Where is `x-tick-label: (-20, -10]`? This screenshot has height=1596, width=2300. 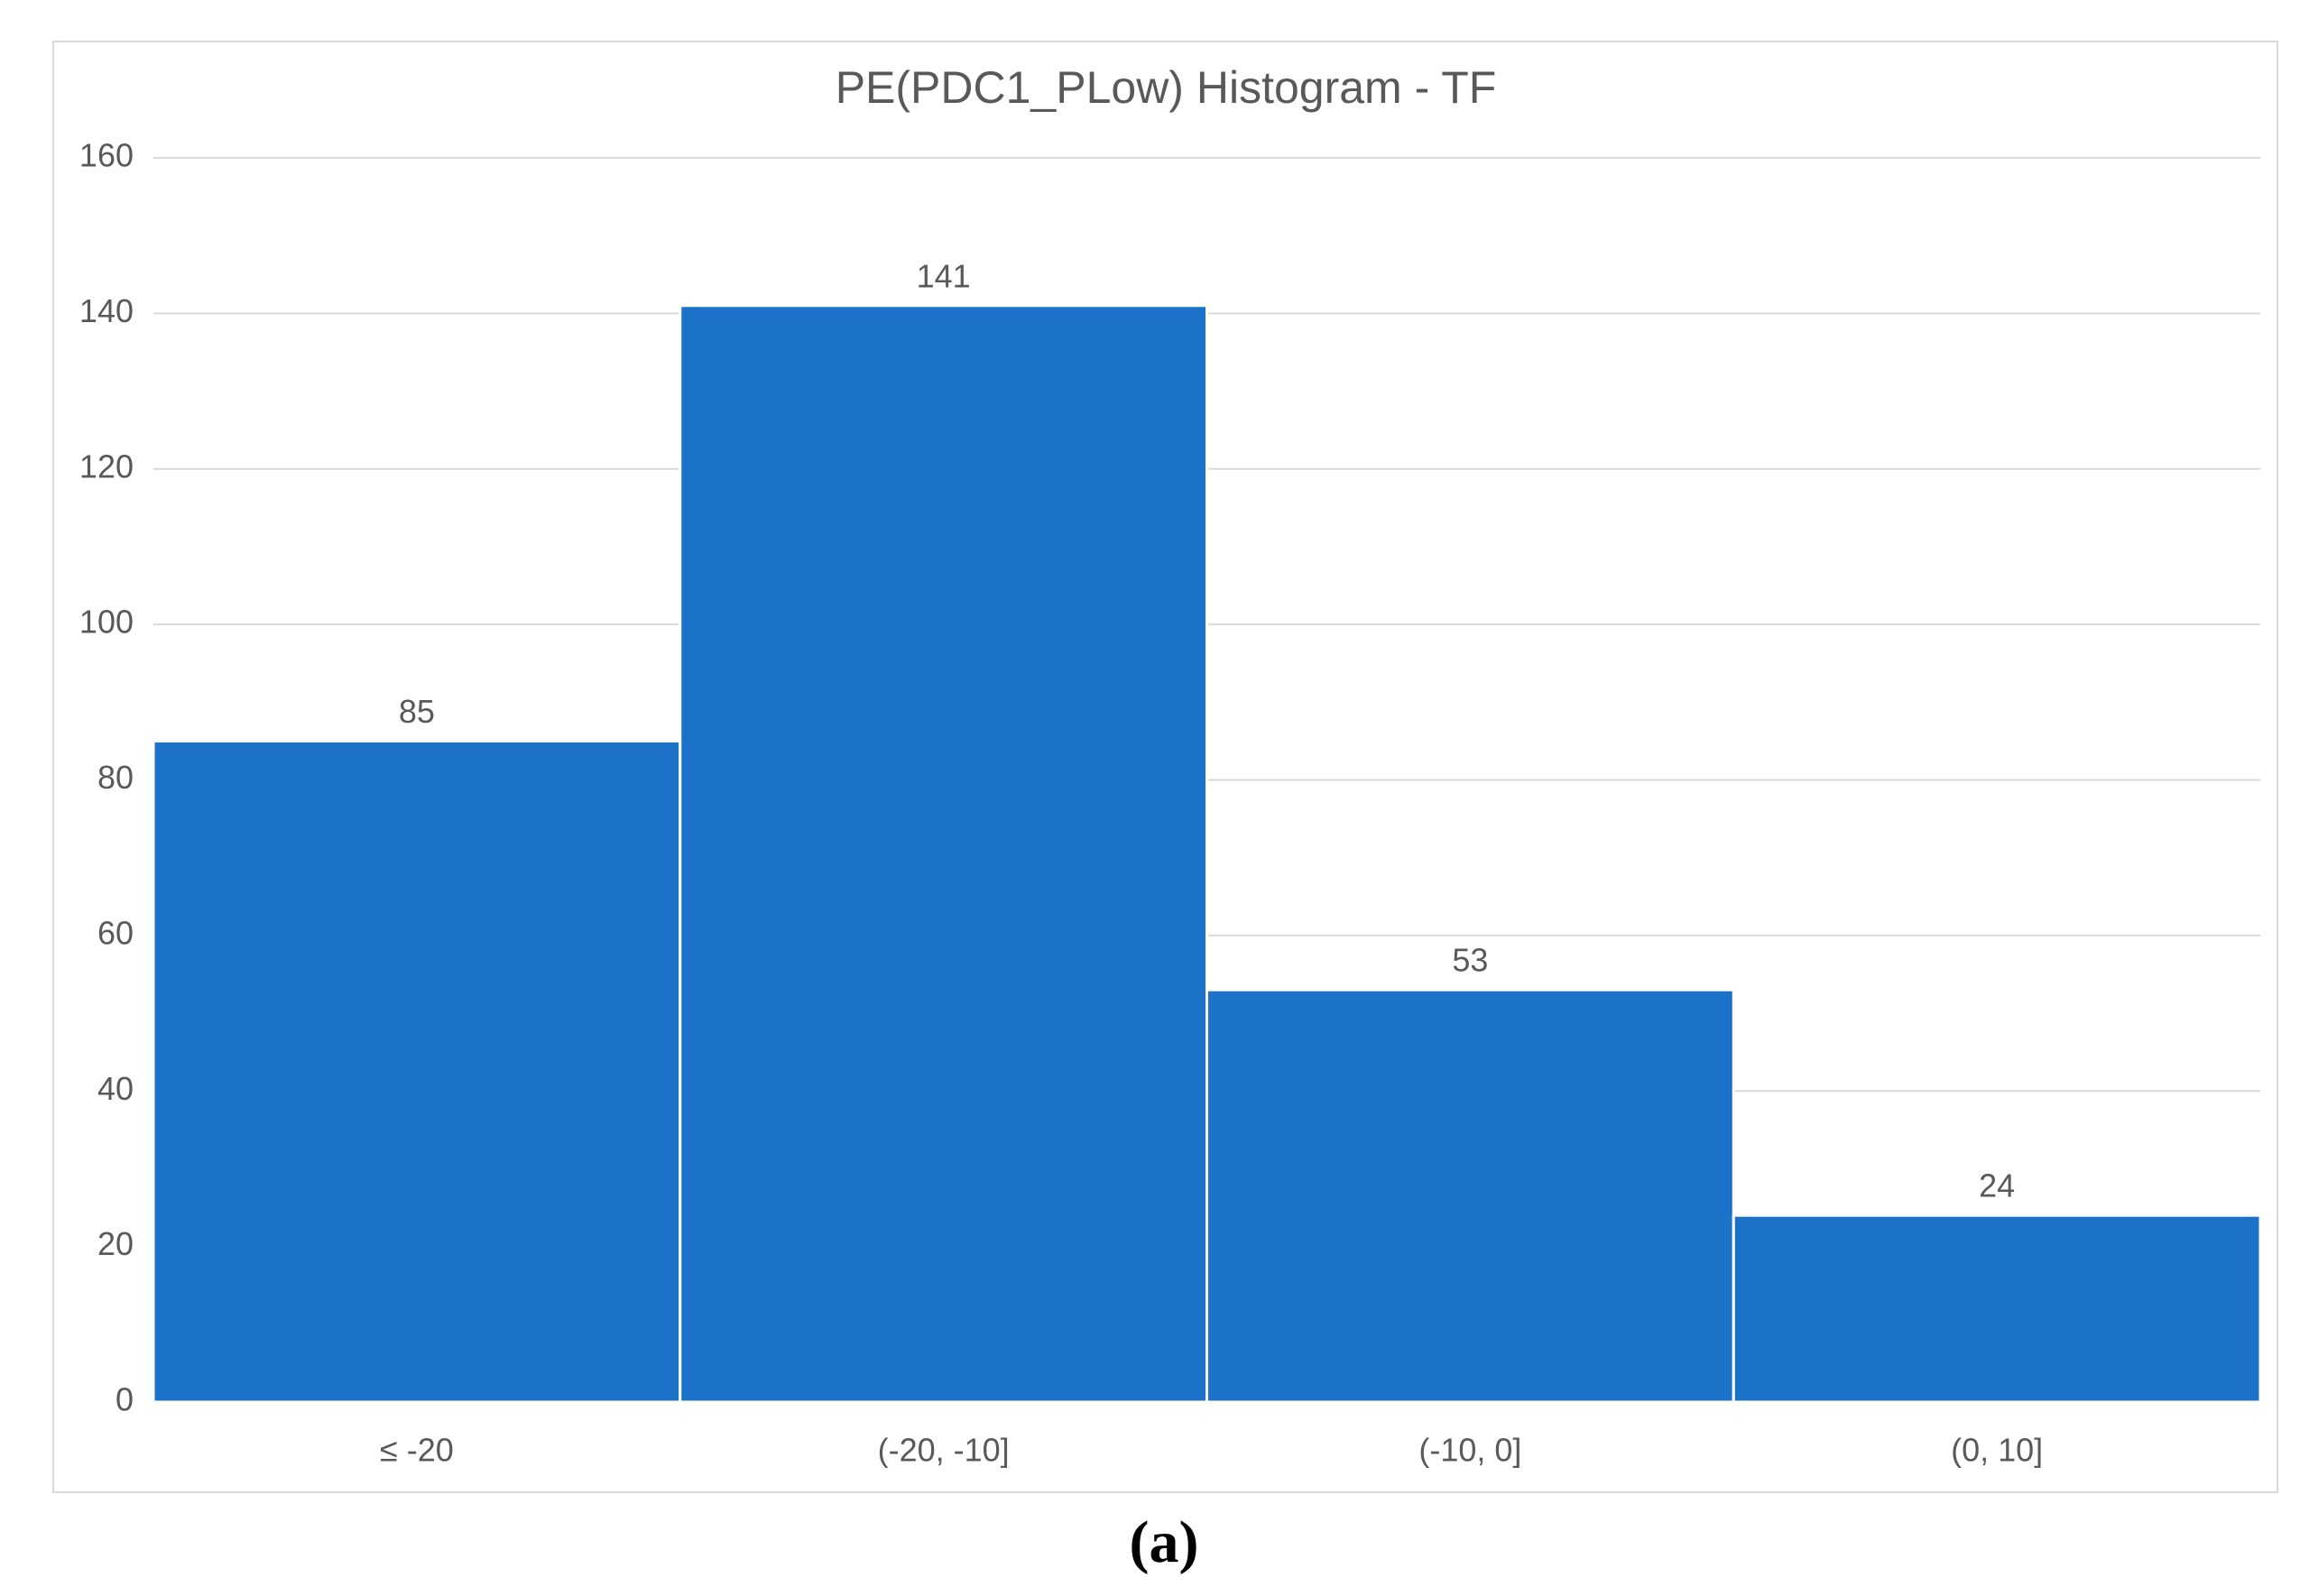 x-tick-label: (-20, -10] is located at coordinates (944, 1450).